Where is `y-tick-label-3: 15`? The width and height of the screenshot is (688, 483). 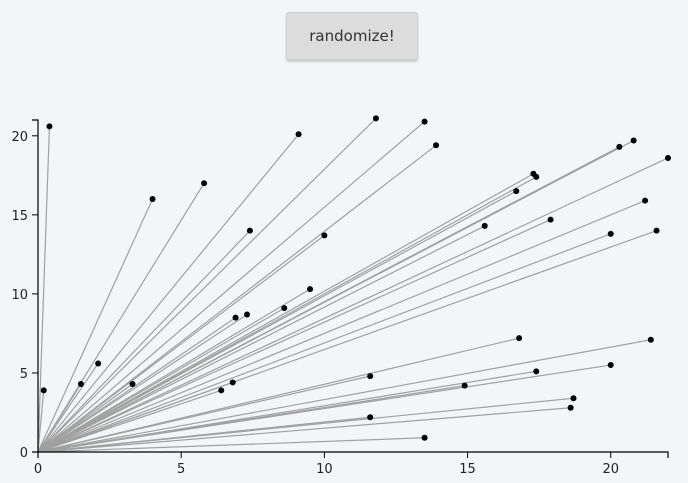 y-tick-label-3: 15 is located at coordinates (19, 216).